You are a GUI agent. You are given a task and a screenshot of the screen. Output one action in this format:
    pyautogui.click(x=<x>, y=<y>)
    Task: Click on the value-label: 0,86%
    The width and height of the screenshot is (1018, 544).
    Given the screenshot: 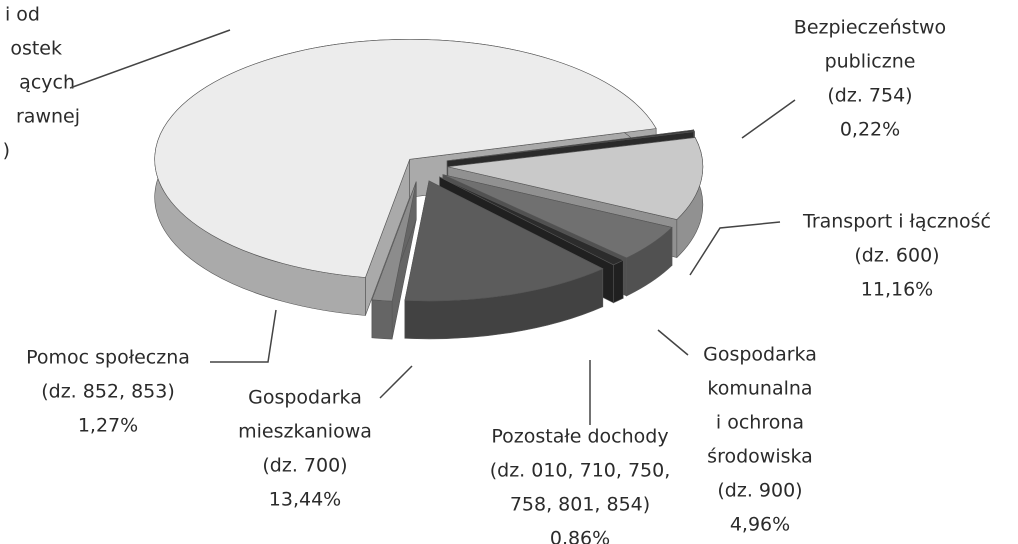 What is the action you would take?
    pyautogui.click(x=580, y=536)
    